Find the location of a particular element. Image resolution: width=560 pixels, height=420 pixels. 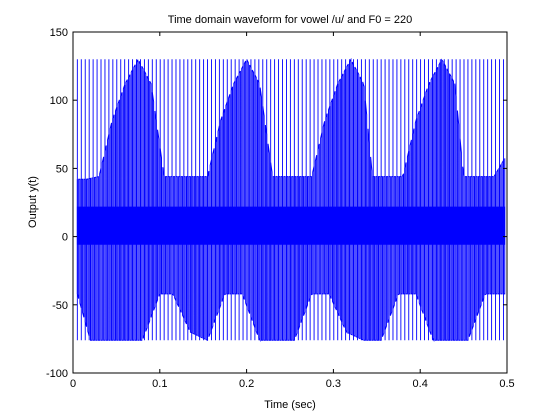

x-axis-label: Time (sec) is located at coordinates (290, 405).